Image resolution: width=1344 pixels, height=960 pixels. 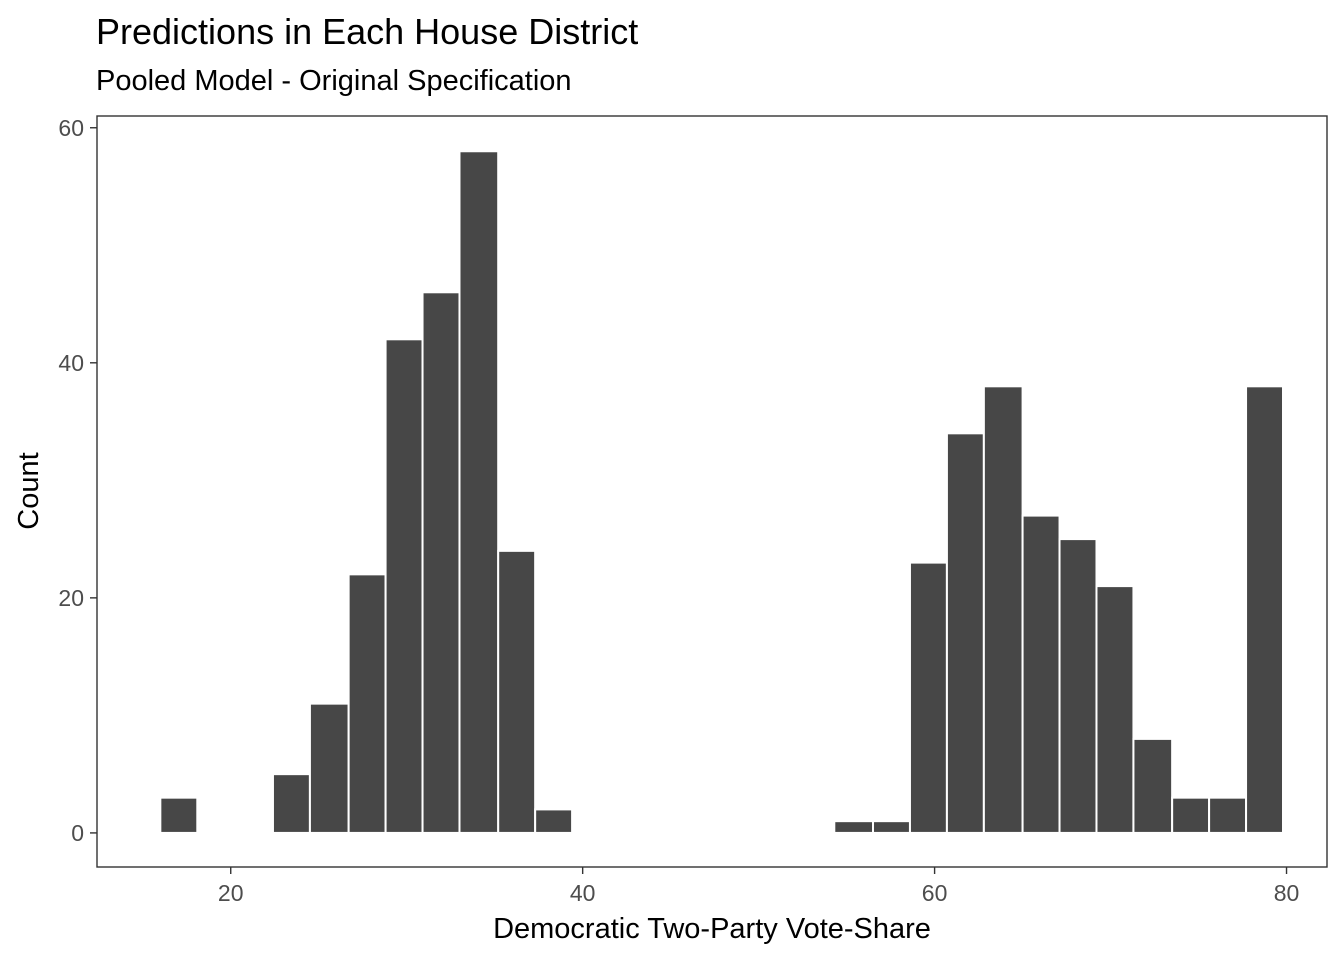 What do you see at coordinates (71, 128) in the screenshot?
I see `y-tick-label: 60` at bounding box center [71, 128].